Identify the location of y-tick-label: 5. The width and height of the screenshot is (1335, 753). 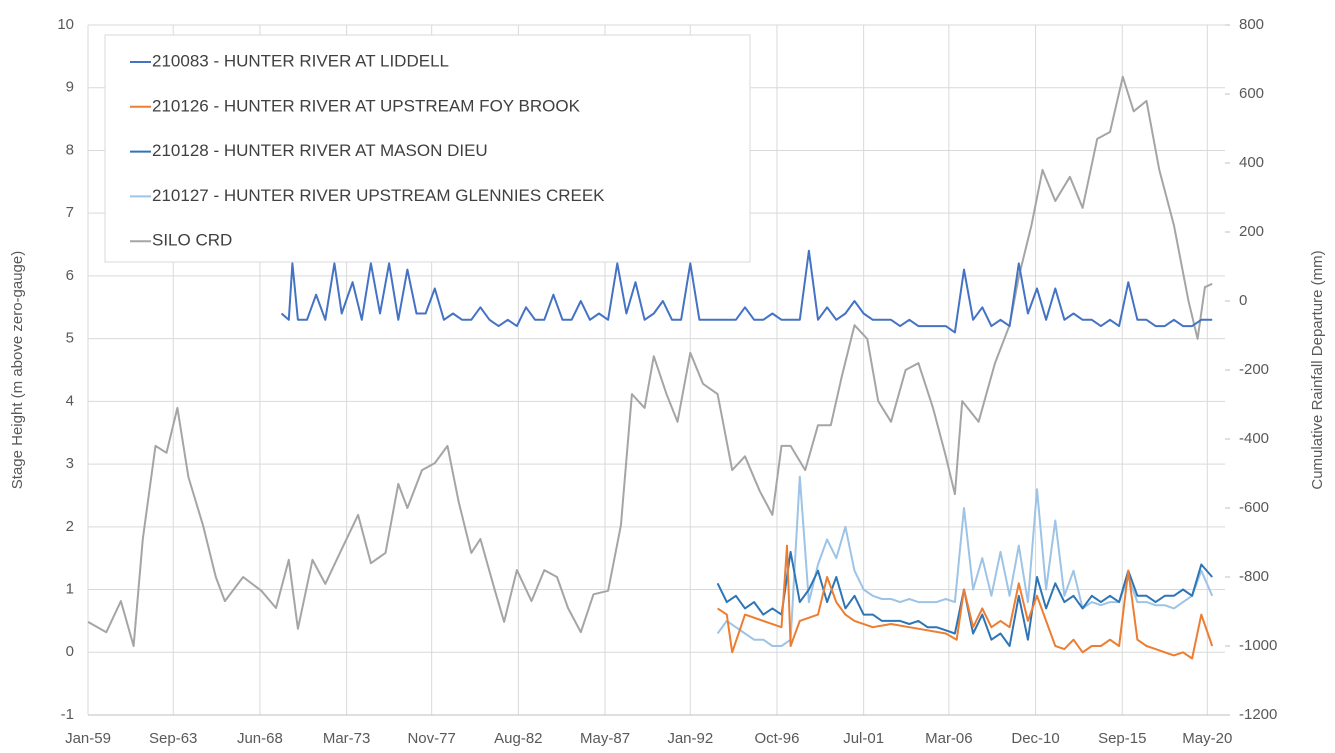
(70, 338).